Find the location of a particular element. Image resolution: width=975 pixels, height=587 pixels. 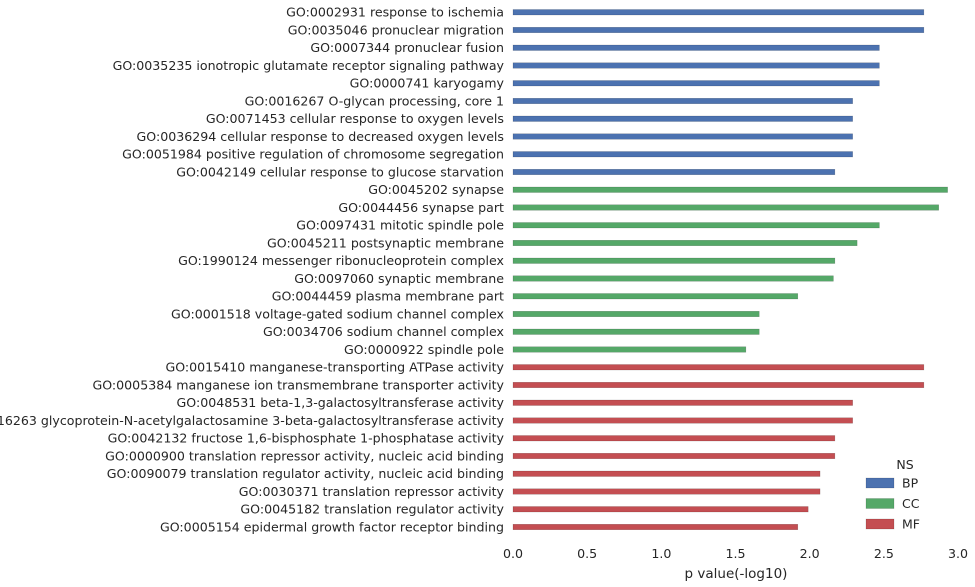

category-label: GO:0097060 synaptic membrane is located at coordinates (399, 278).